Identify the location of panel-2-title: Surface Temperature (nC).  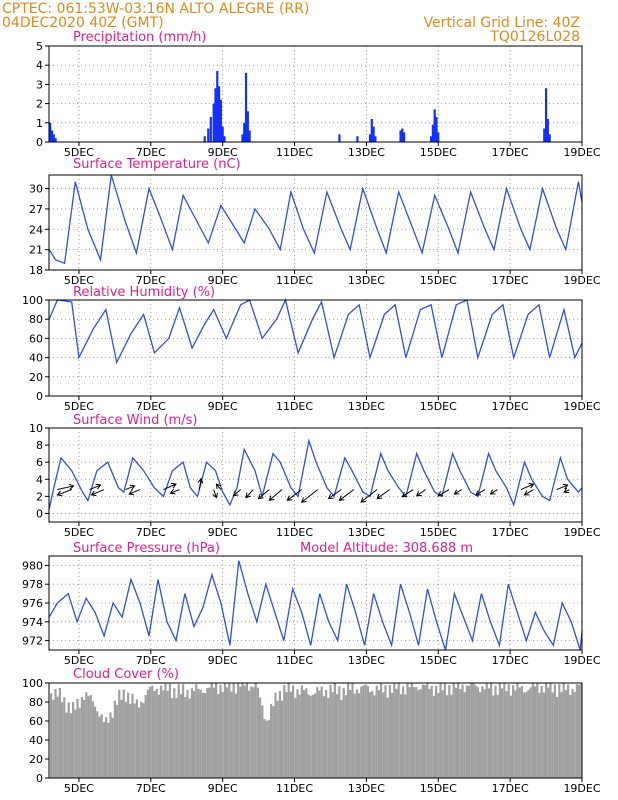
(157, 164).